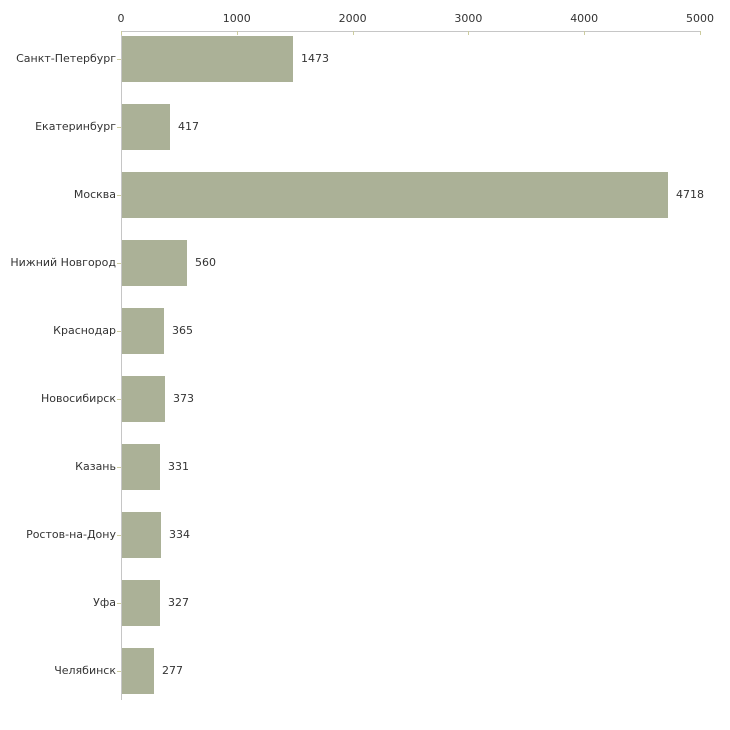 The height and width of the screenshot is (730, 730). What do you see at coordinates (700, 18) in the screenshot?
I see `x-axis-tick-label: 5000` at bounding box center [700, 18].